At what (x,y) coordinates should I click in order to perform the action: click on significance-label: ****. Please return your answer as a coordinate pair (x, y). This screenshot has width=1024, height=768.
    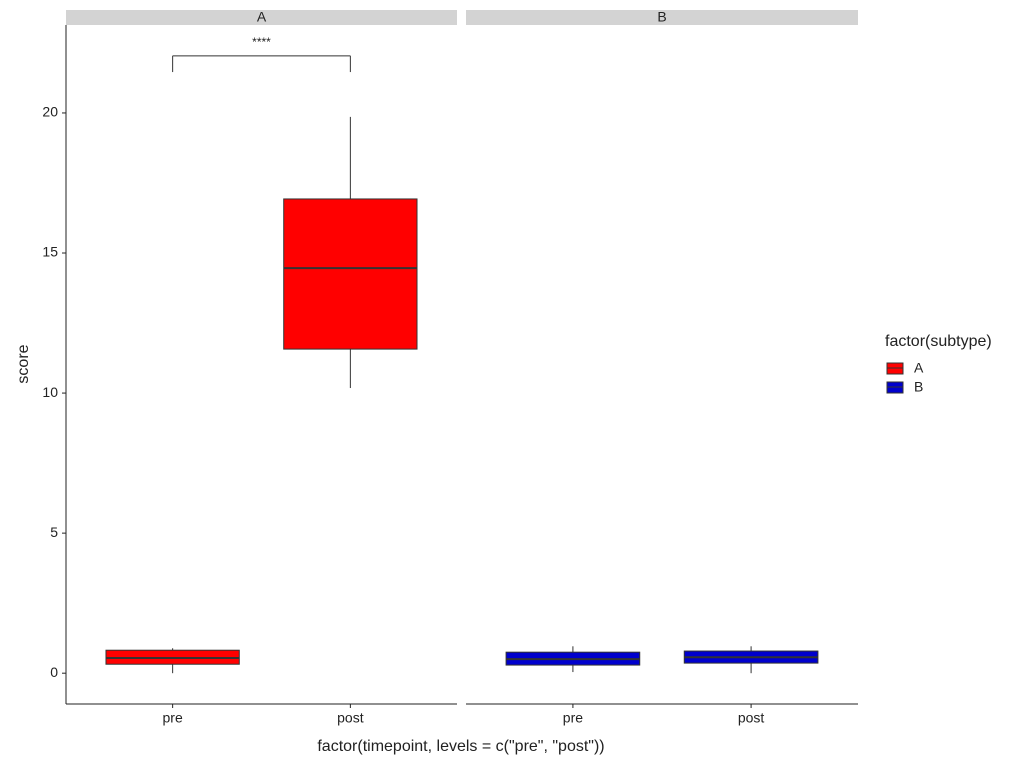
    Looking at the image, I should click on (261, 42).